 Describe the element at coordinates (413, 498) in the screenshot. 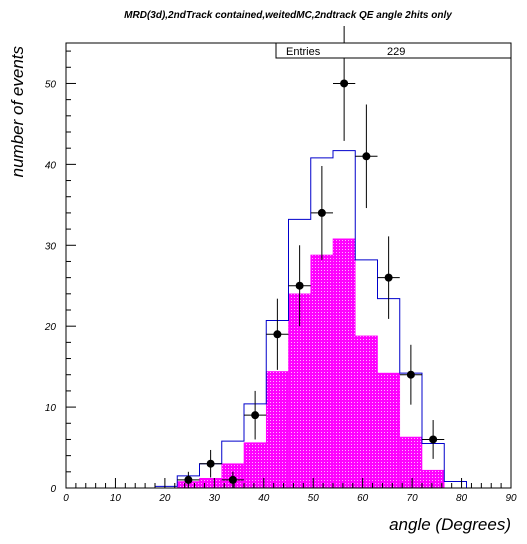

I see `x-tick-label: 70` at that location.